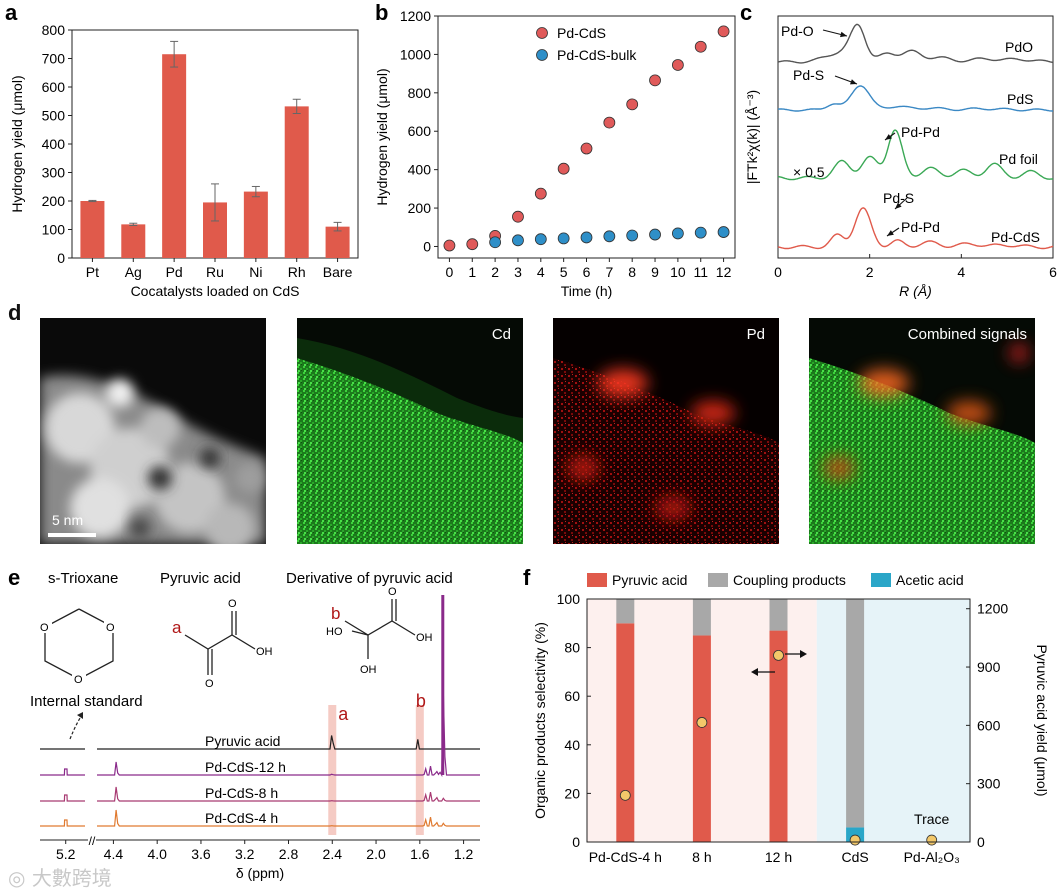 Image resolution: width=1064 pixels, height=896 pixels. What do you see at coordinates (678, 272) in the screenshot?
I see `xtick-label-b: 10` at bounding box center [678, 272].